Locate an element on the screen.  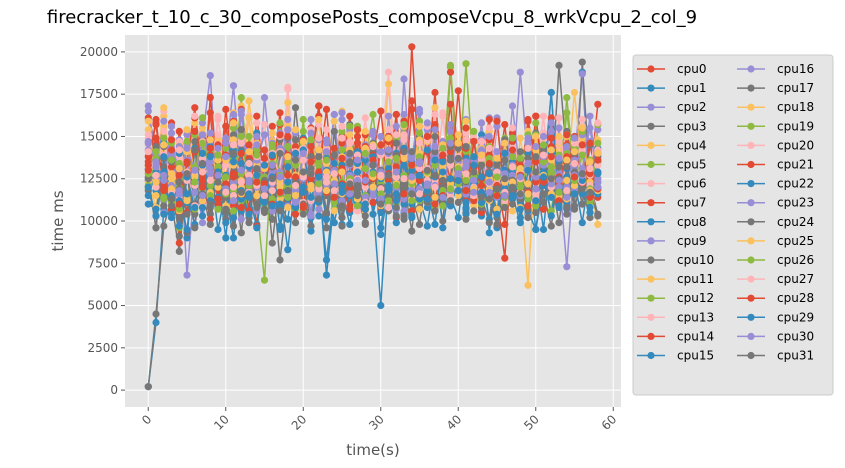
legend-marker-cpu26 is located at coordinates (751, 260).